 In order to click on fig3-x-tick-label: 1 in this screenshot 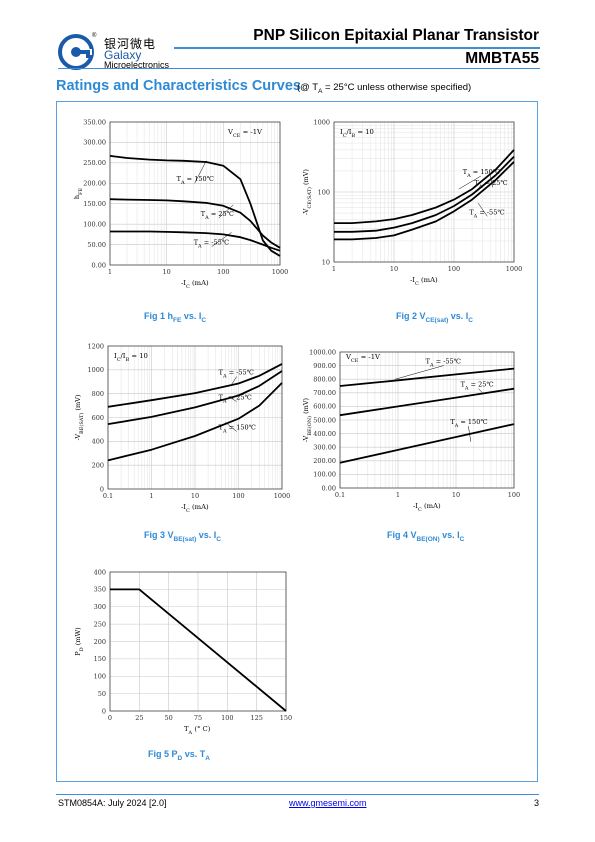, I will do `click(151, 496)`.